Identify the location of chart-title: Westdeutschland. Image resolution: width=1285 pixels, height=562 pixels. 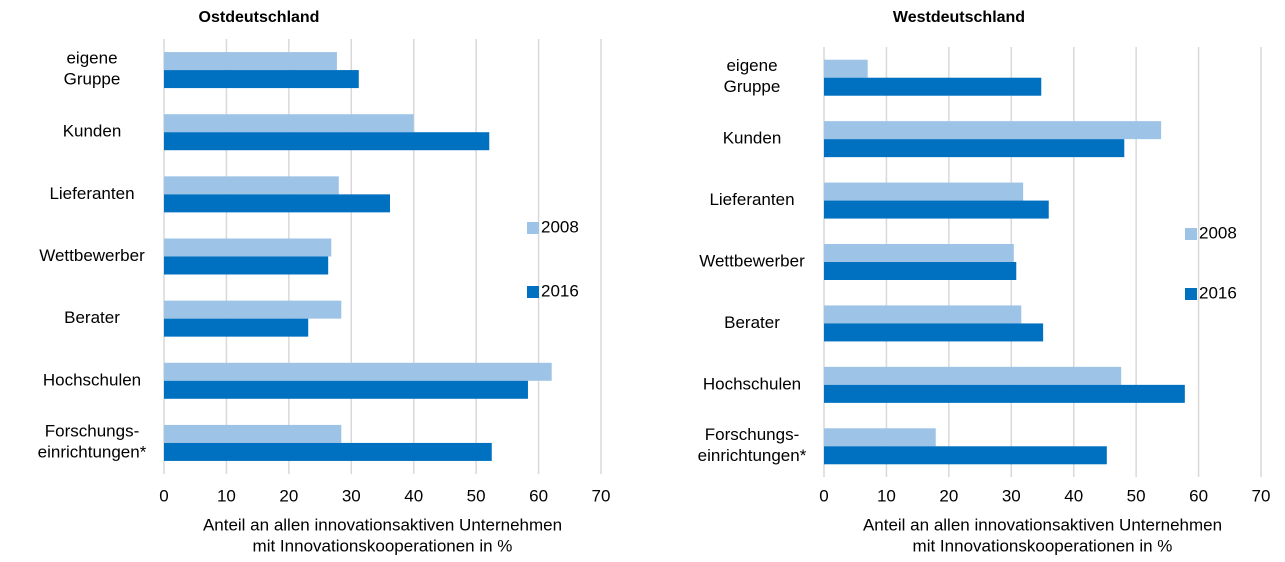
(959, 17).